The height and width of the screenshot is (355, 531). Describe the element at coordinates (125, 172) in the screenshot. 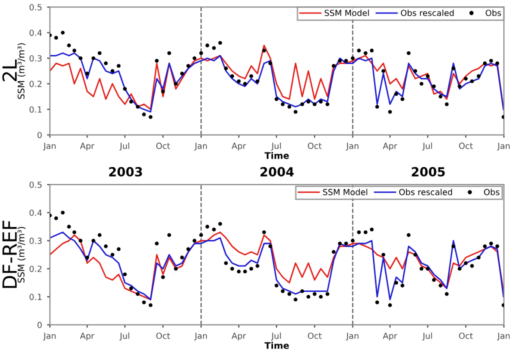

I see `text: 2003` at that location.